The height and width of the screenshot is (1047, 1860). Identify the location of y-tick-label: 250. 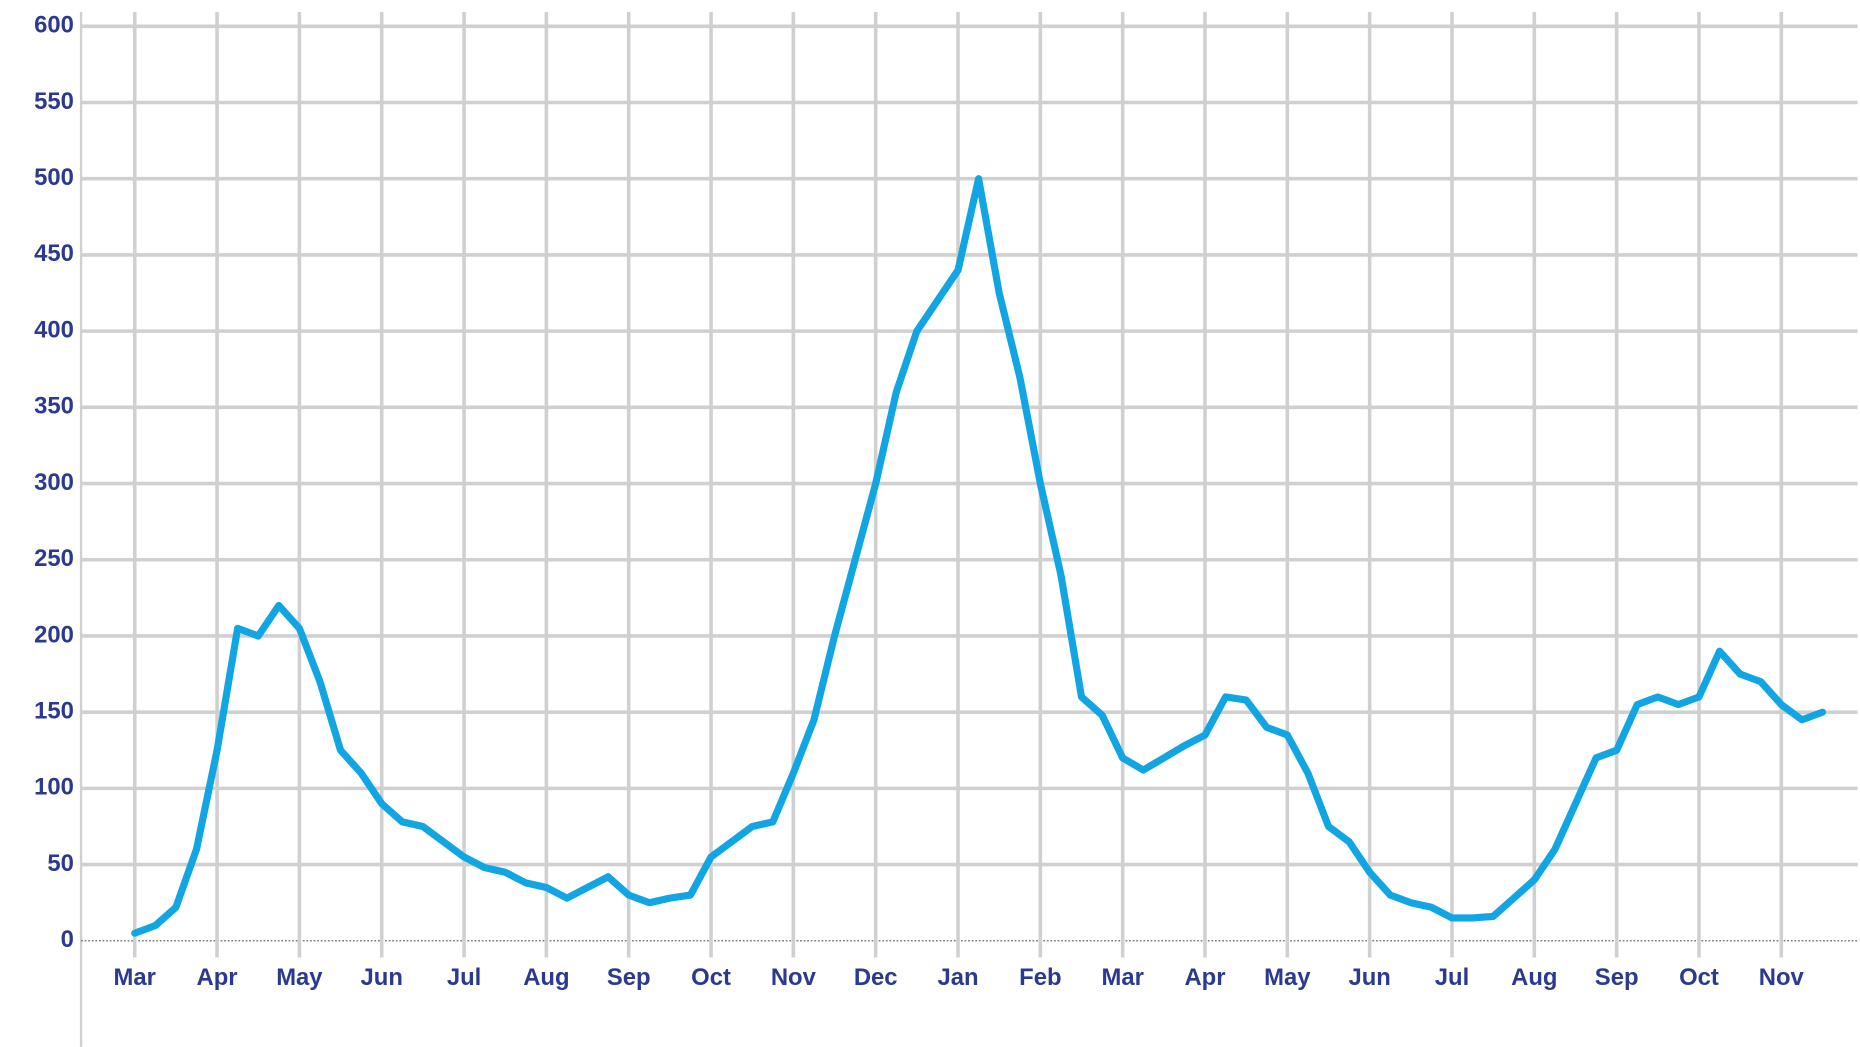
(54, 558).